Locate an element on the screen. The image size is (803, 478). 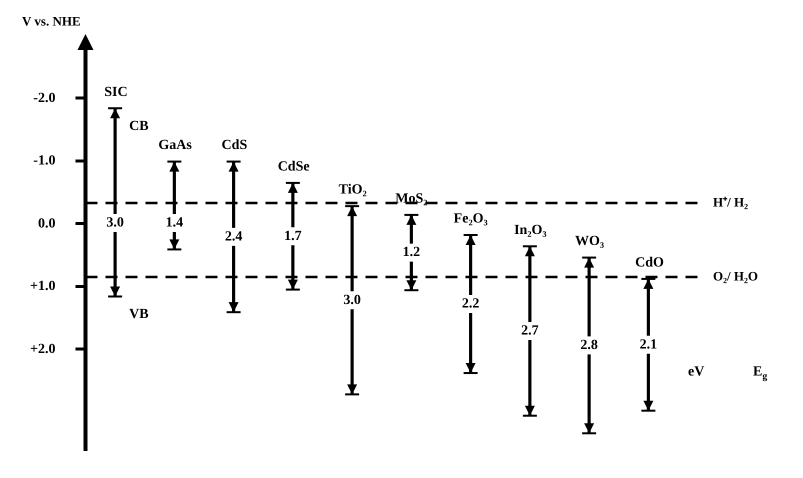
y-axis-title: V vs. NHE is located at coordinates (51, 20).